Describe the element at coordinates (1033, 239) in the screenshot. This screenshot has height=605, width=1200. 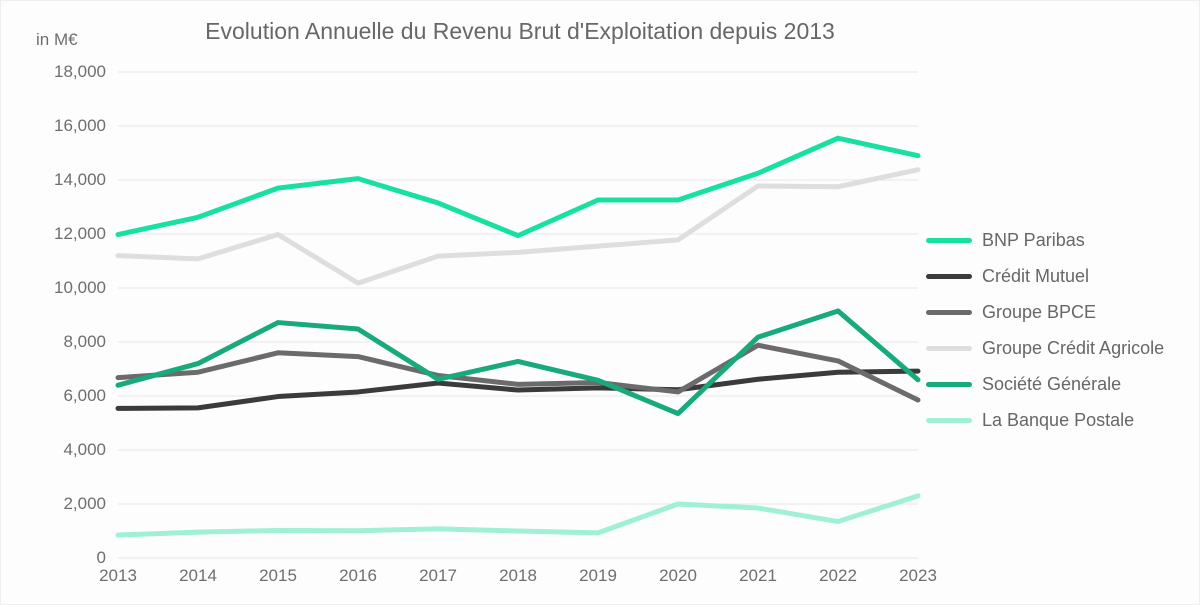
I see `legend-label: BNP Paribas` at that location.